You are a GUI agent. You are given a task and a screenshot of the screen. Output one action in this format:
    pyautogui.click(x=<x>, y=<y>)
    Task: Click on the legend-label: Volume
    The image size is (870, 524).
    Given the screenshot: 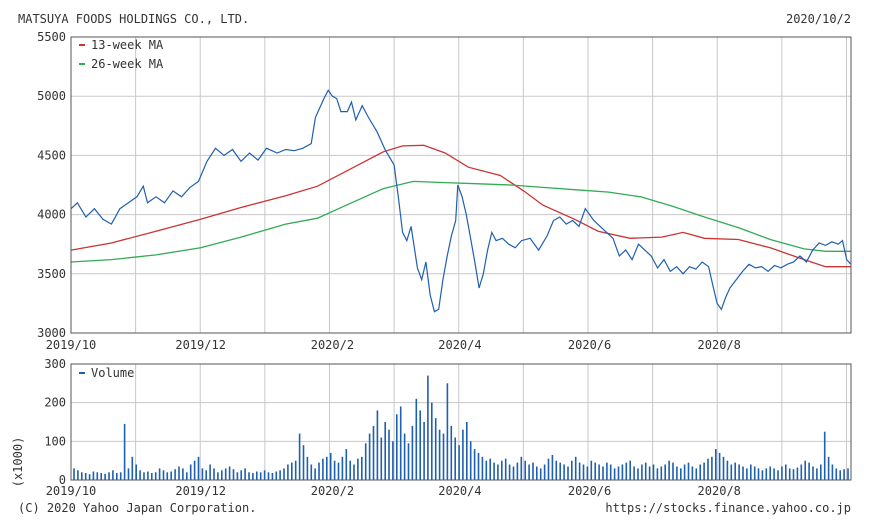 What is the action you would take?
    pyautogui.click(x=112, y=373)
    